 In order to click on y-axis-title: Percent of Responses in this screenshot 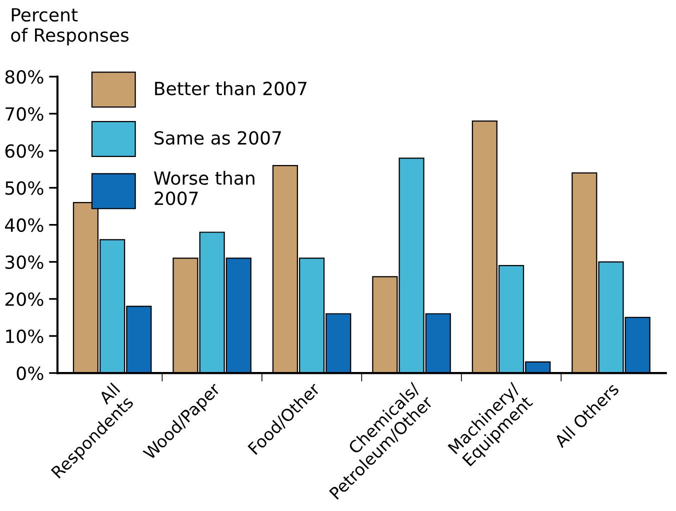, I will do `click(70, 27)`.